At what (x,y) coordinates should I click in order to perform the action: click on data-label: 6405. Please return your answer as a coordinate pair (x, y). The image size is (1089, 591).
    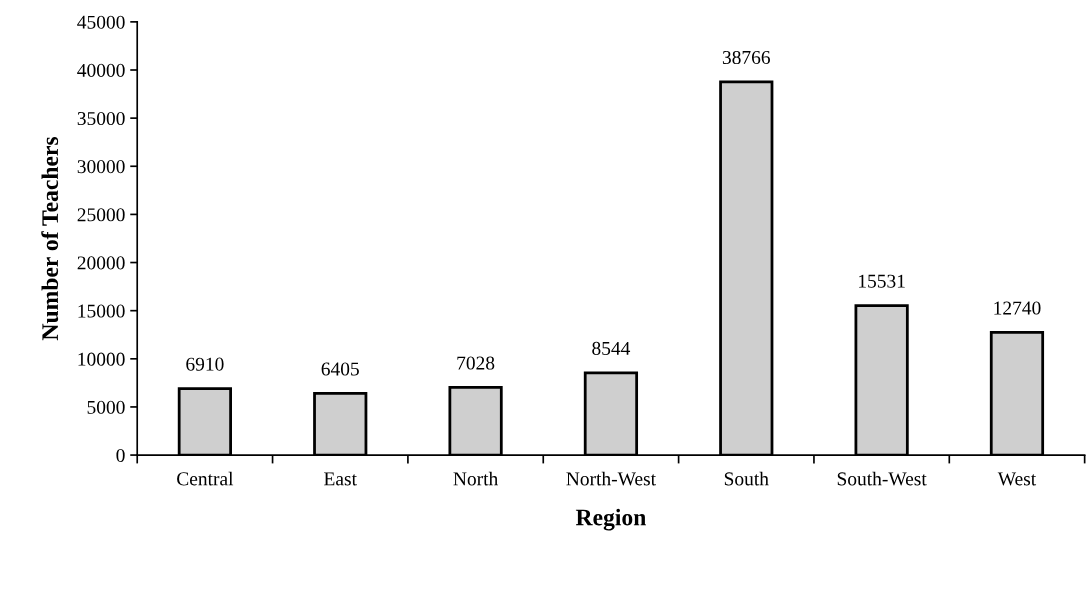
    Looking at the image, I should click on (340, 369).